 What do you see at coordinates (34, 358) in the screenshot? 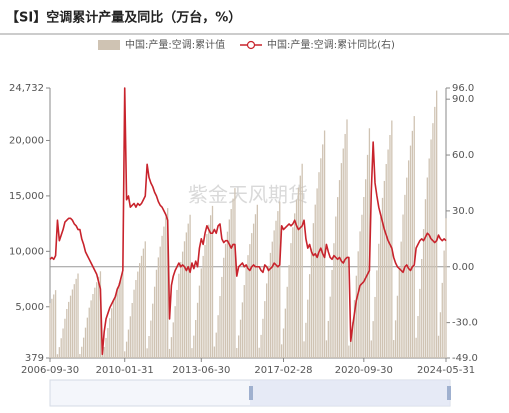
I see `y-tick-label: 379` at bounding box center [34, 358].